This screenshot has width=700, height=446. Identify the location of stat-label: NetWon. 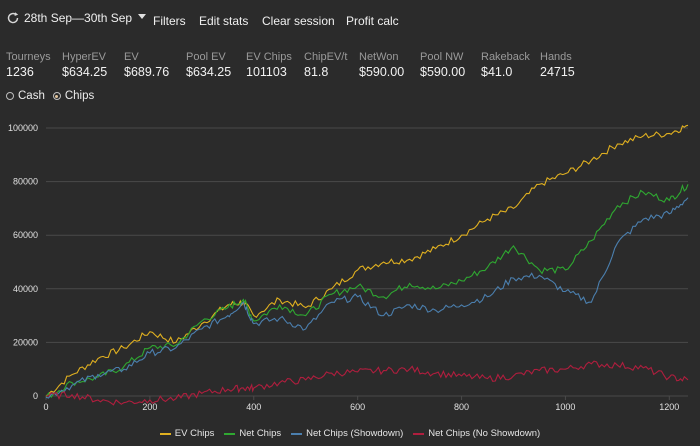
(379, 57).